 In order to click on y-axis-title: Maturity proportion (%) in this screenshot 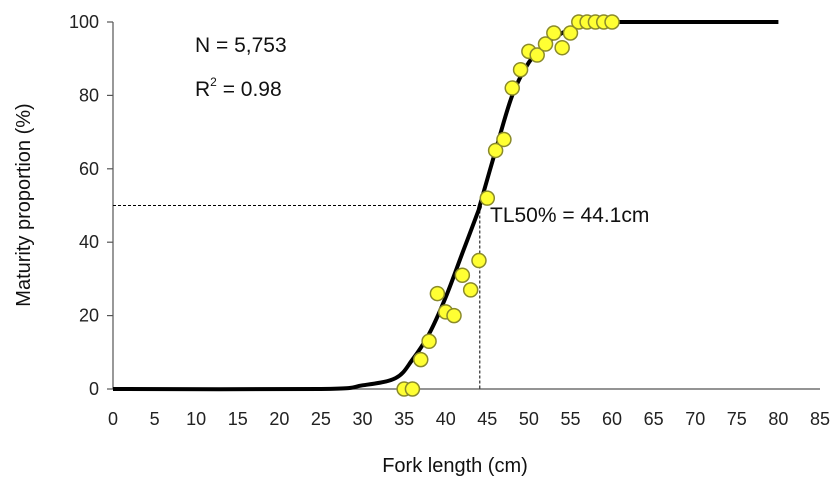, I will do `click(24, 204)`.